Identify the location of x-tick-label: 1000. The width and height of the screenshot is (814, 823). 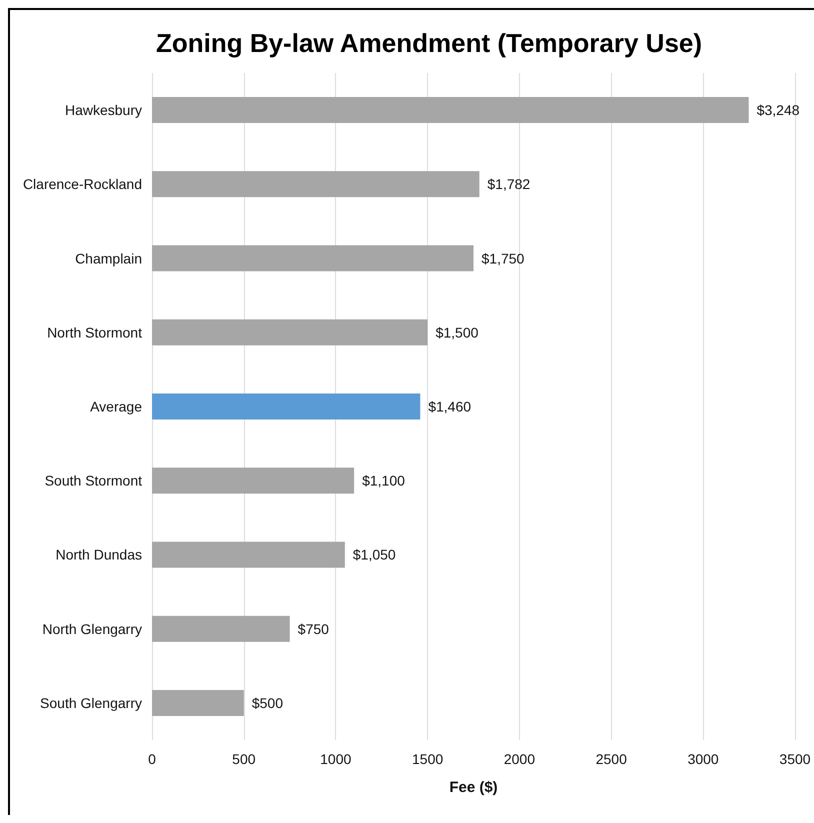
(336, 759).